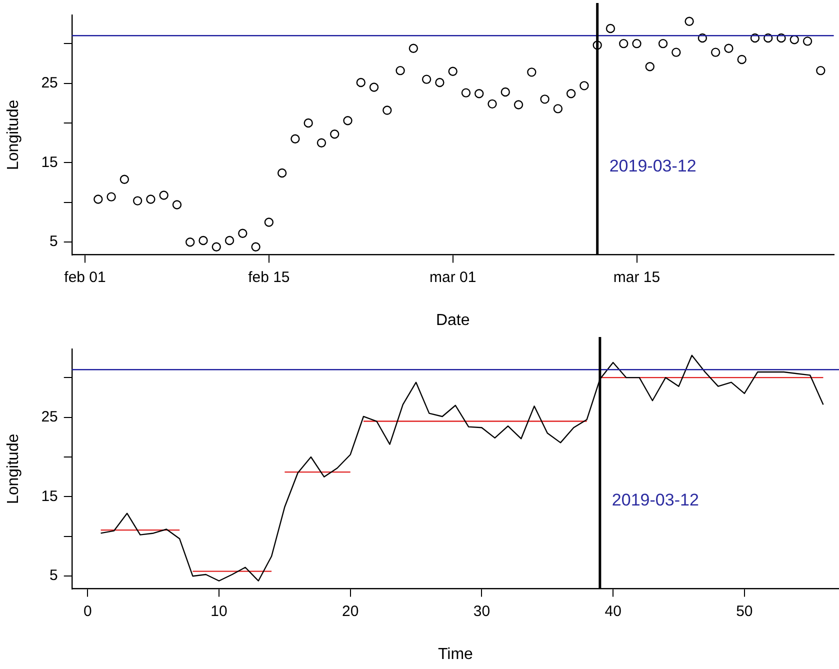 Image resolution: width=839 pixels, height=669 pixels. What do you see at coordinates (456, 654) in the screenshot?
I see `x-axis-title: Time` at bounding box center [456, 654].